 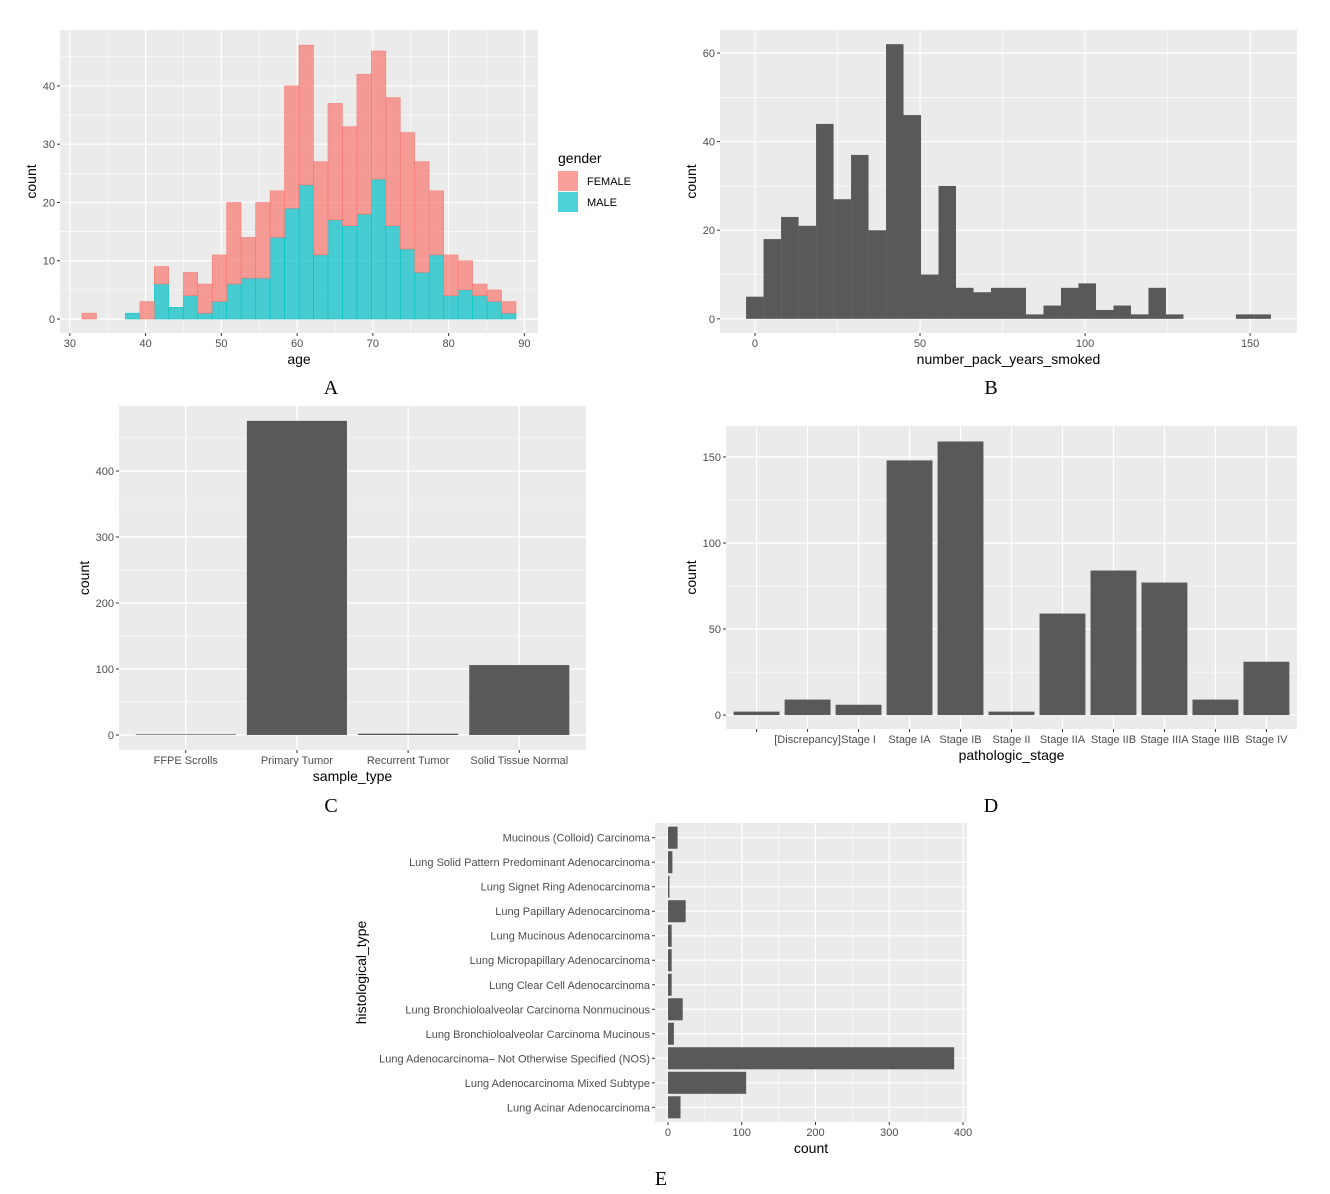 I want to click on x-tick-label: 100, so click(x=742, y=1133).